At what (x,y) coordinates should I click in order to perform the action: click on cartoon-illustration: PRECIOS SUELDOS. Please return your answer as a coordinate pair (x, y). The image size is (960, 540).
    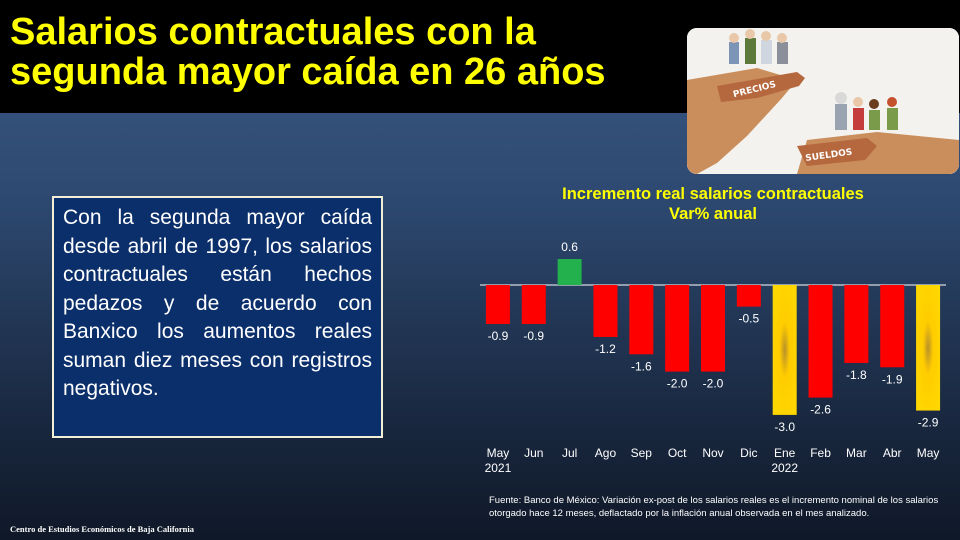
    Looking at the image, I should click on (823, 101).